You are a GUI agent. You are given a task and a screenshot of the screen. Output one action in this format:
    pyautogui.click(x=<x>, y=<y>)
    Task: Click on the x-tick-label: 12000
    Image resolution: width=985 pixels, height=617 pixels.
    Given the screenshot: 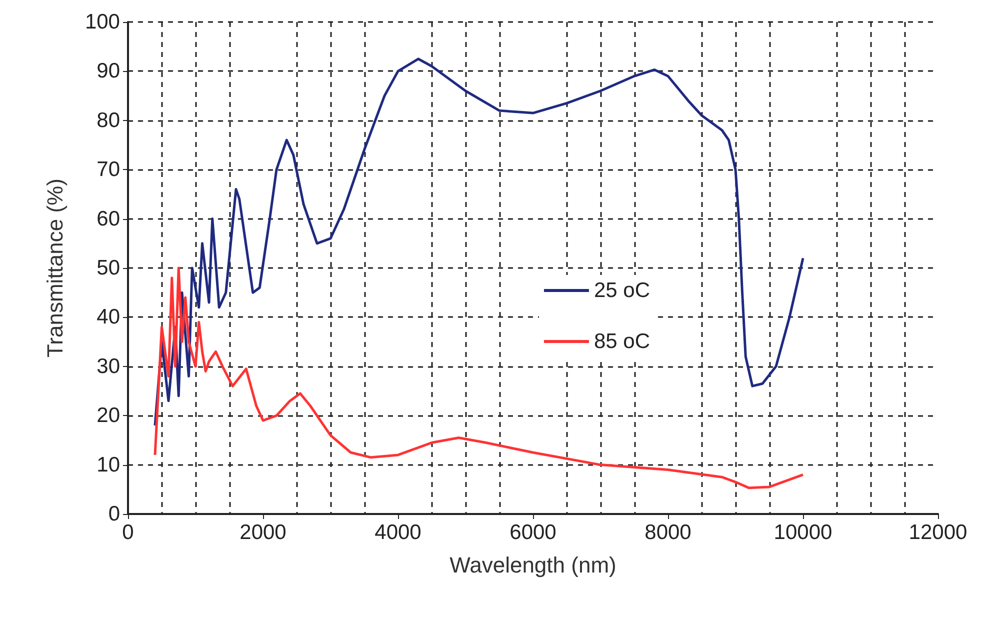 What is the action you would take?
    pyautogui.click(x=938, y=532)
    